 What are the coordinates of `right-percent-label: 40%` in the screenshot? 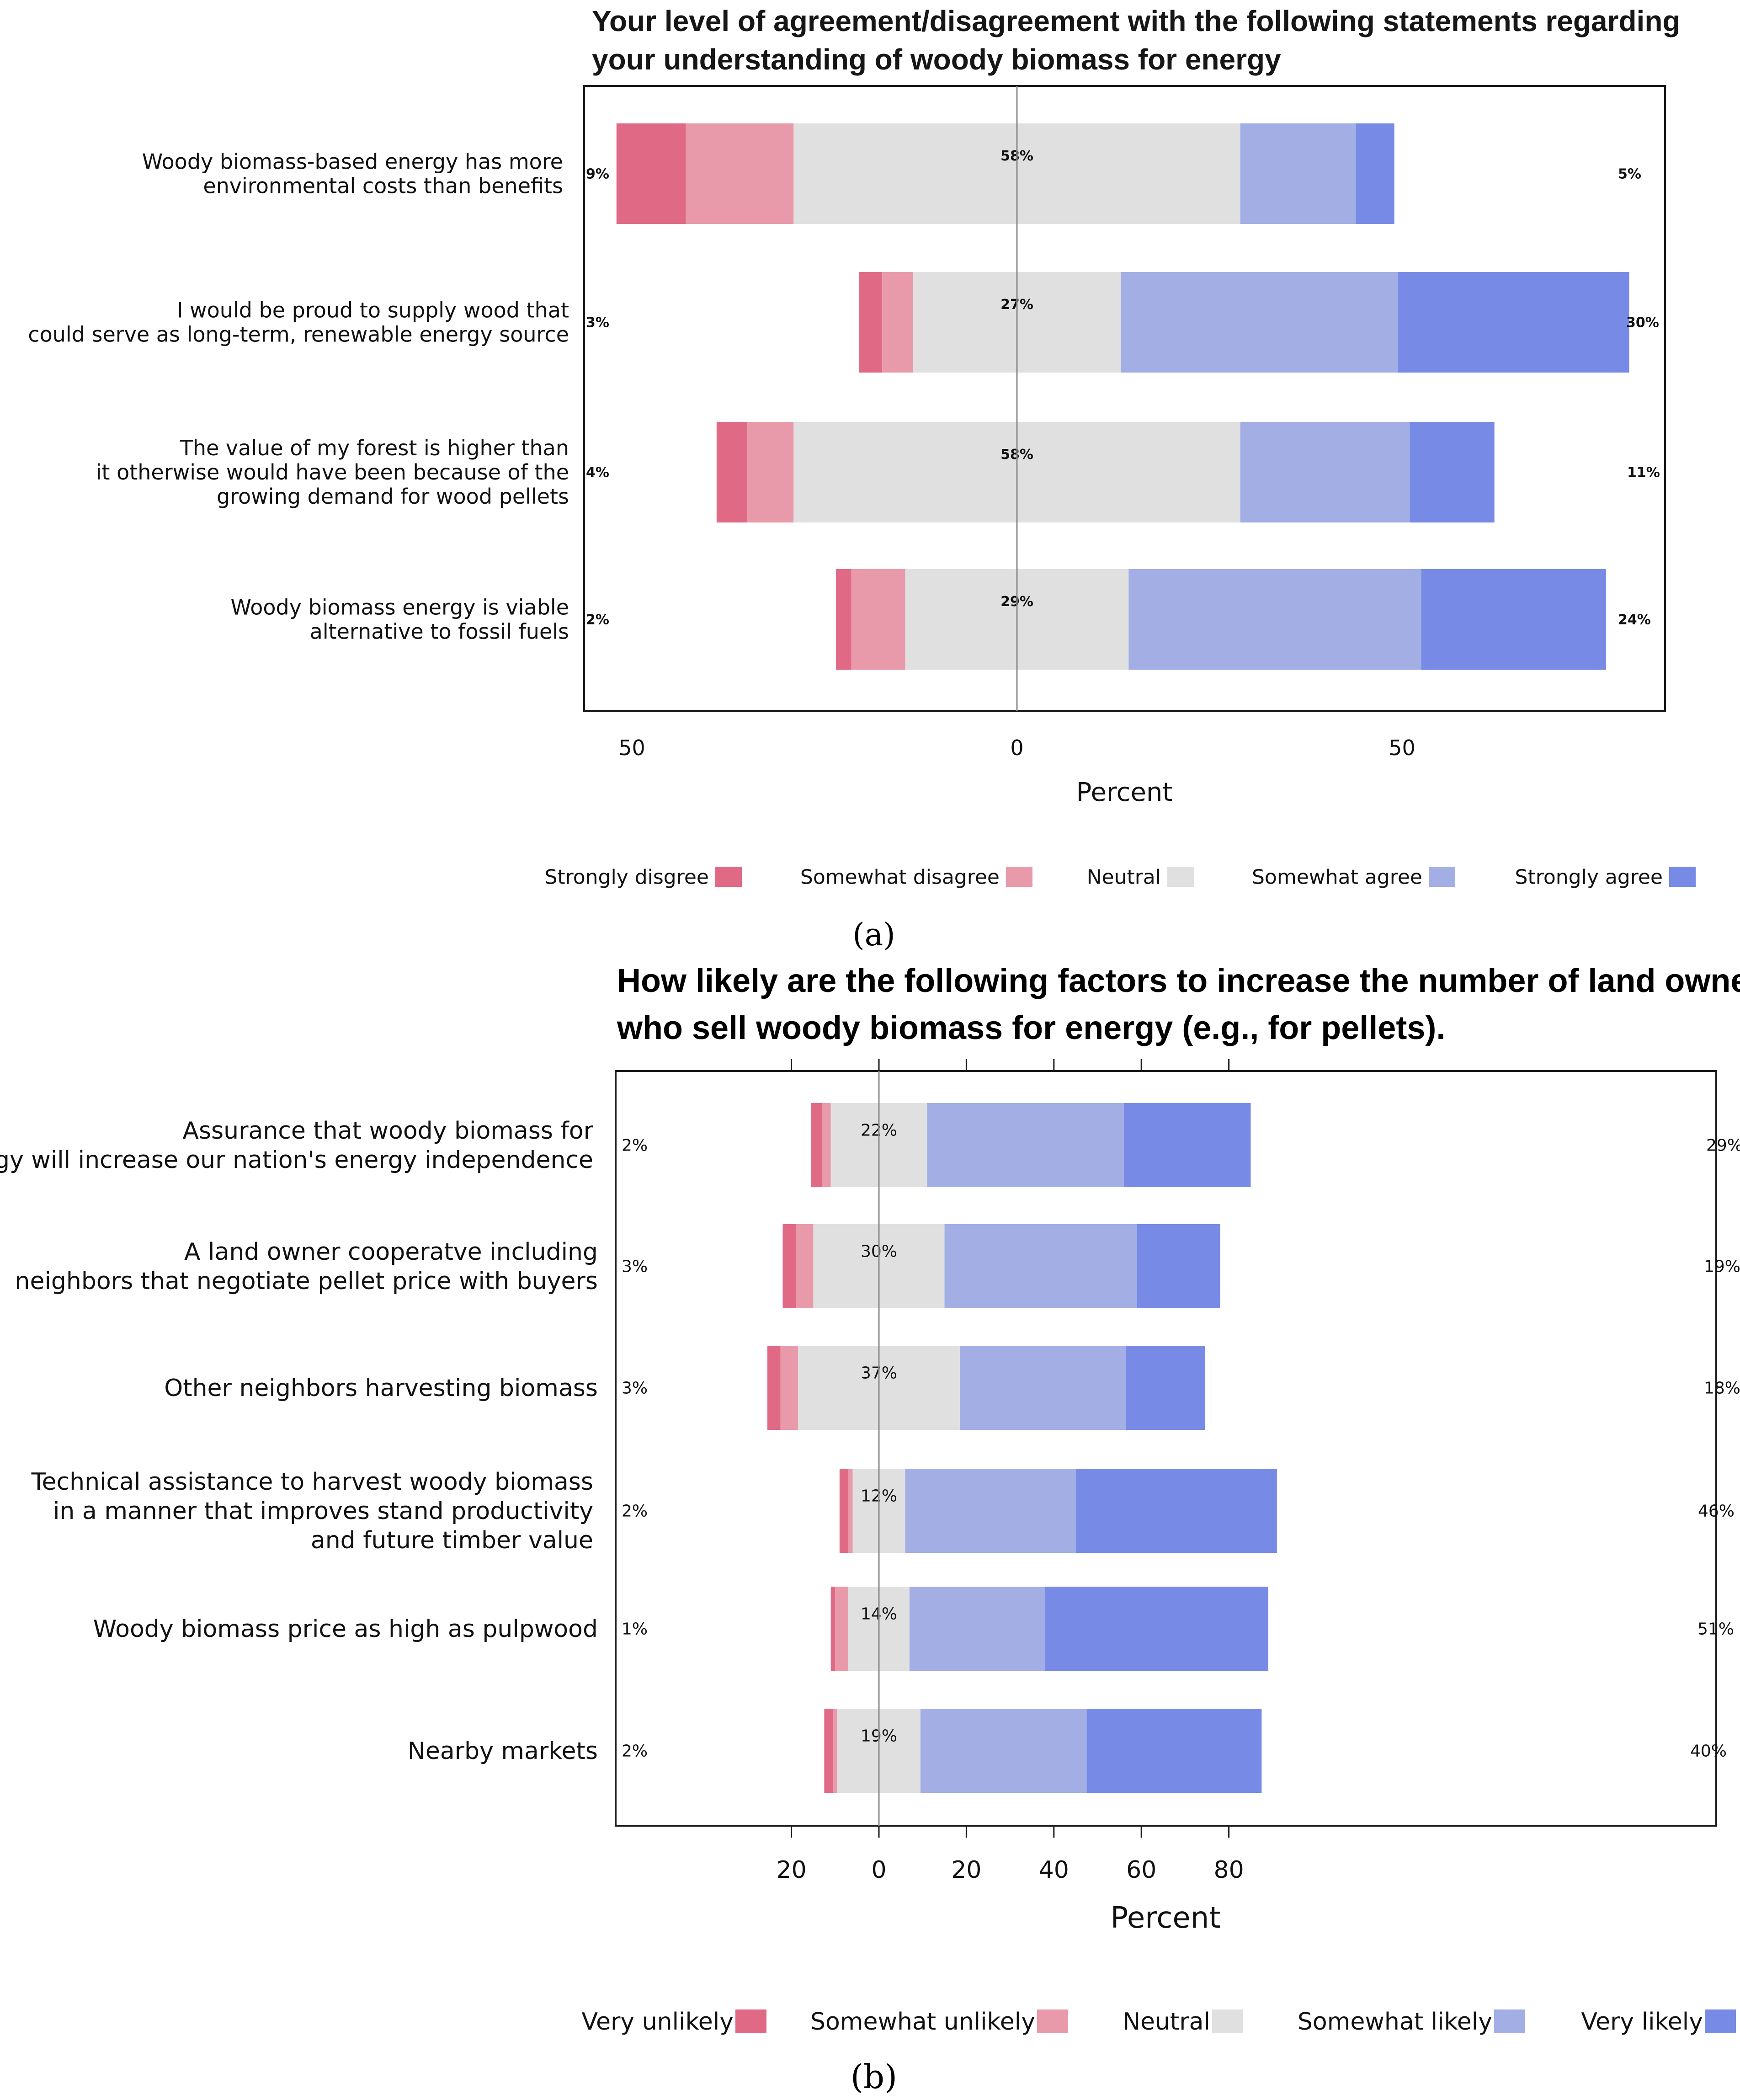 It's located at (1708, 1751).